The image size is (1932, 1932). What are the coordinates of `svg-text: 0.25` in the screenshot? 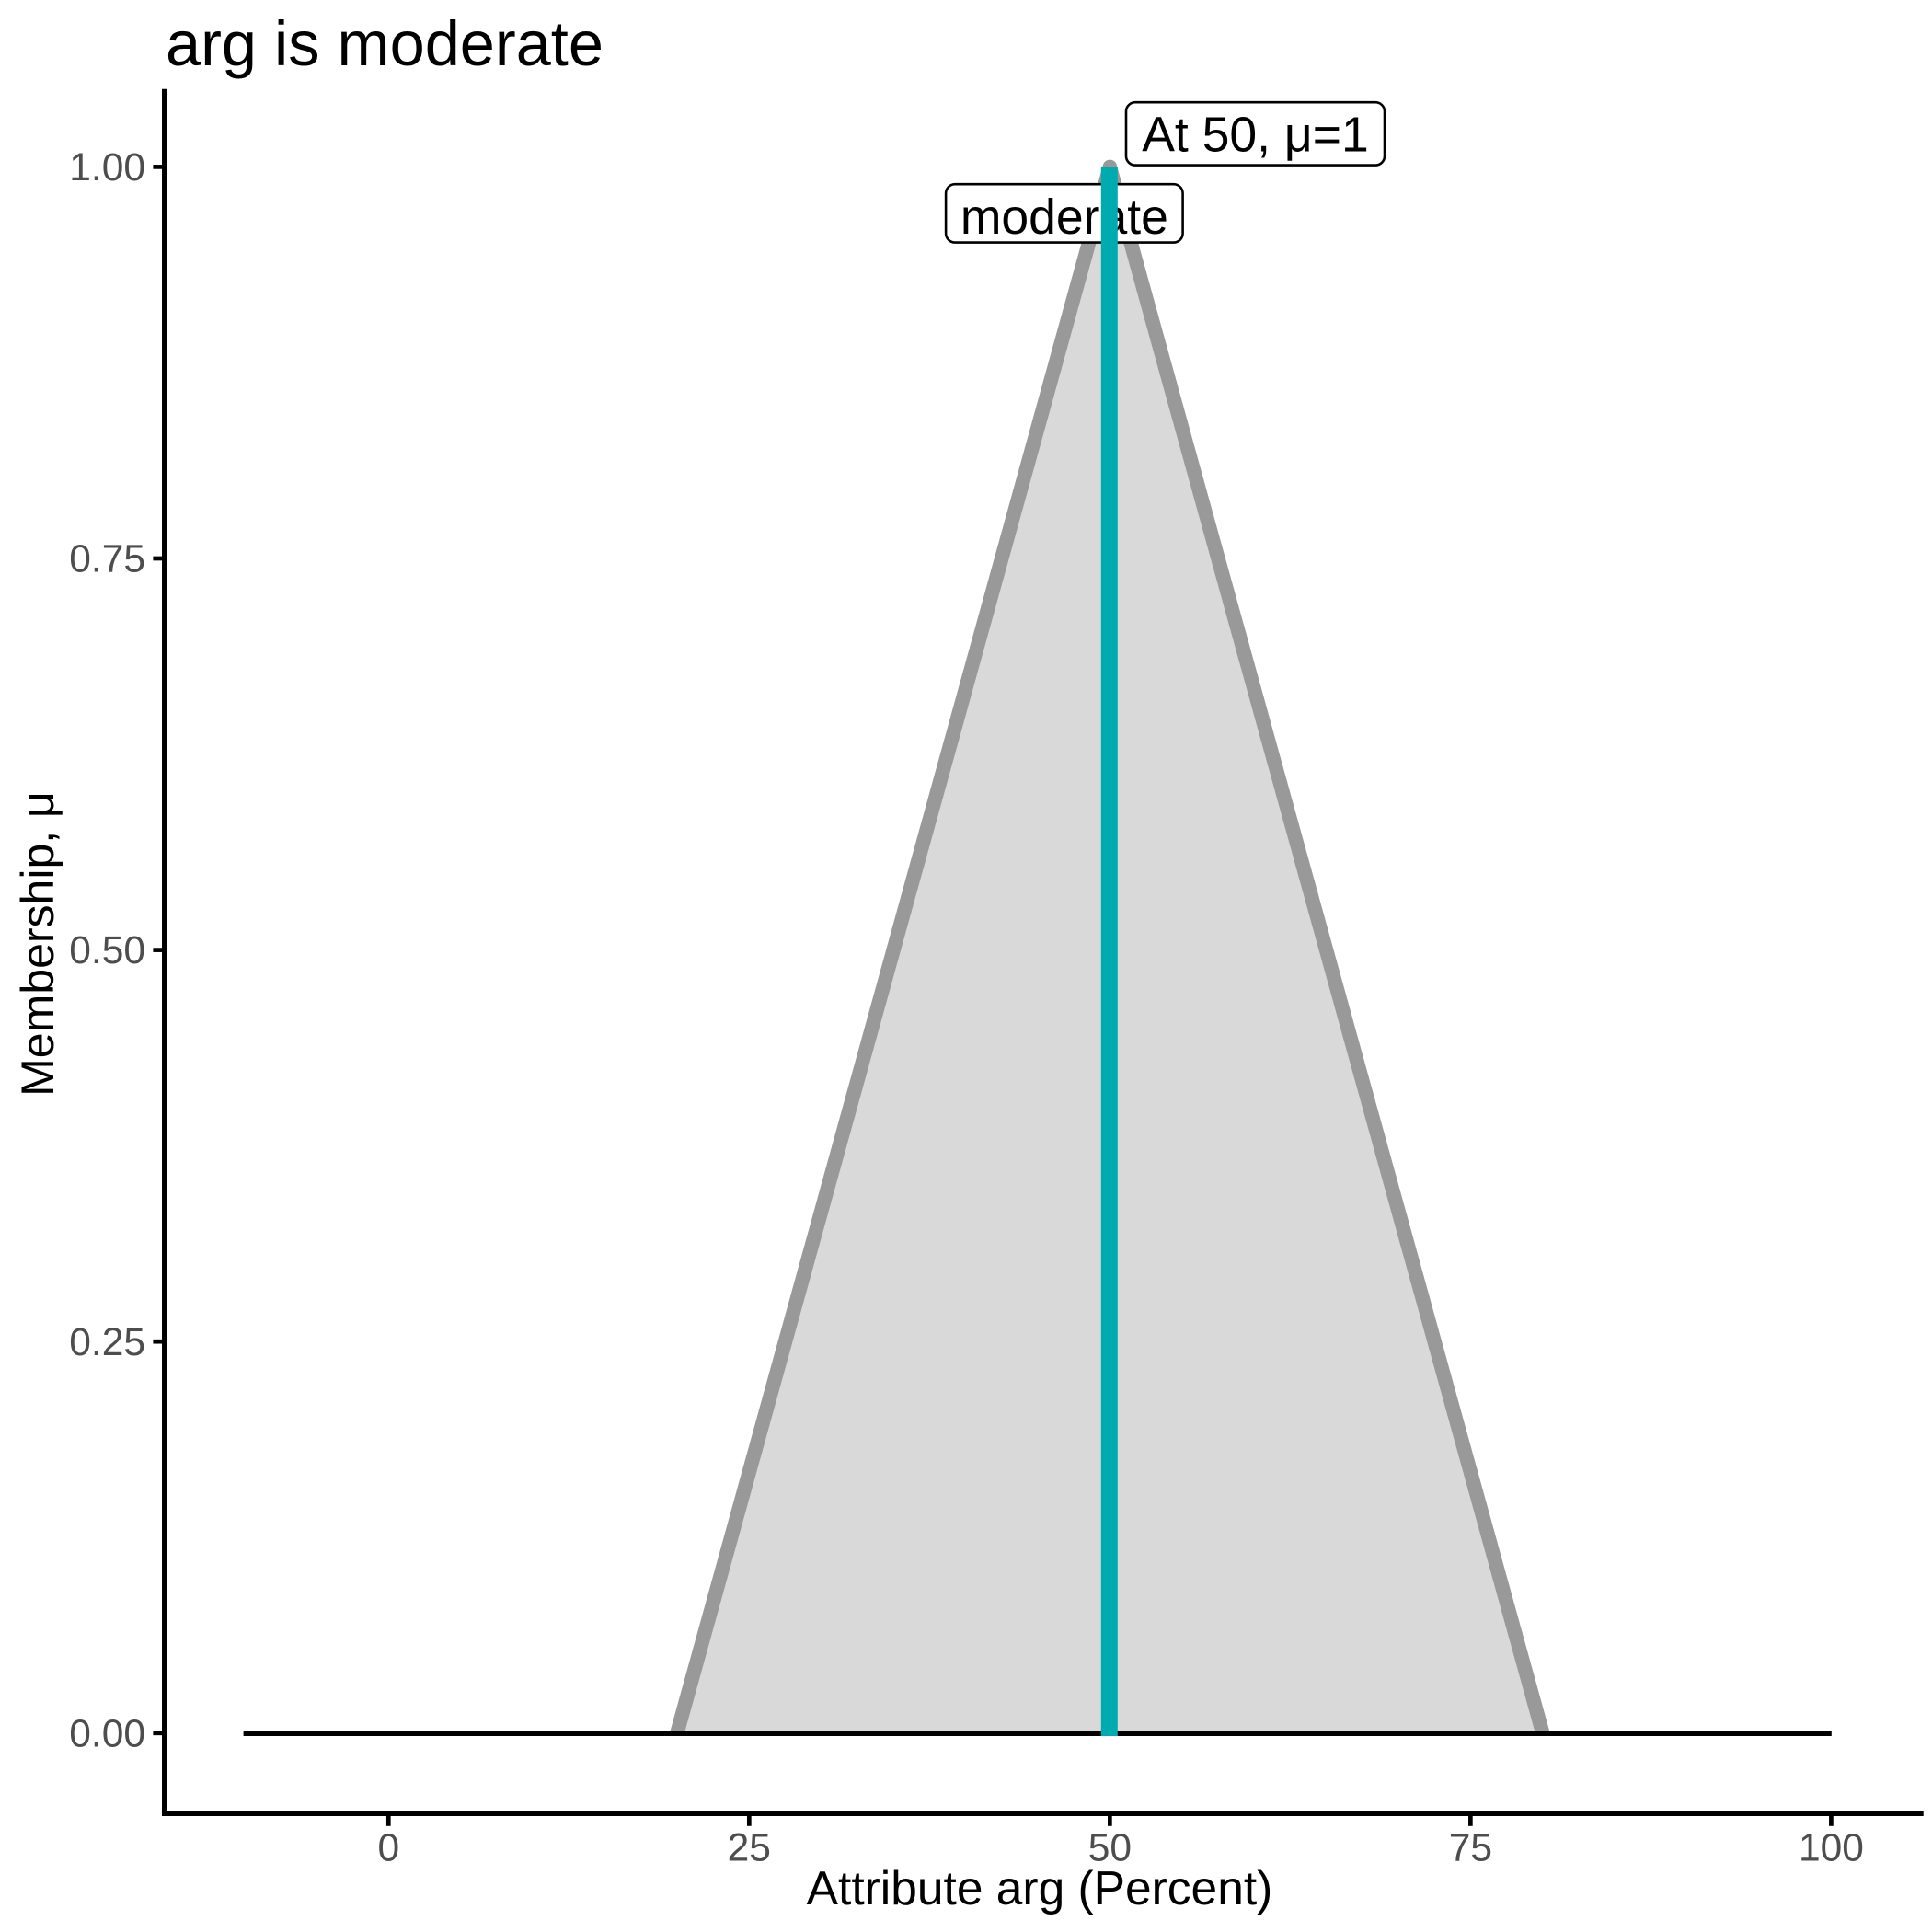 It's located at (107, 1342).